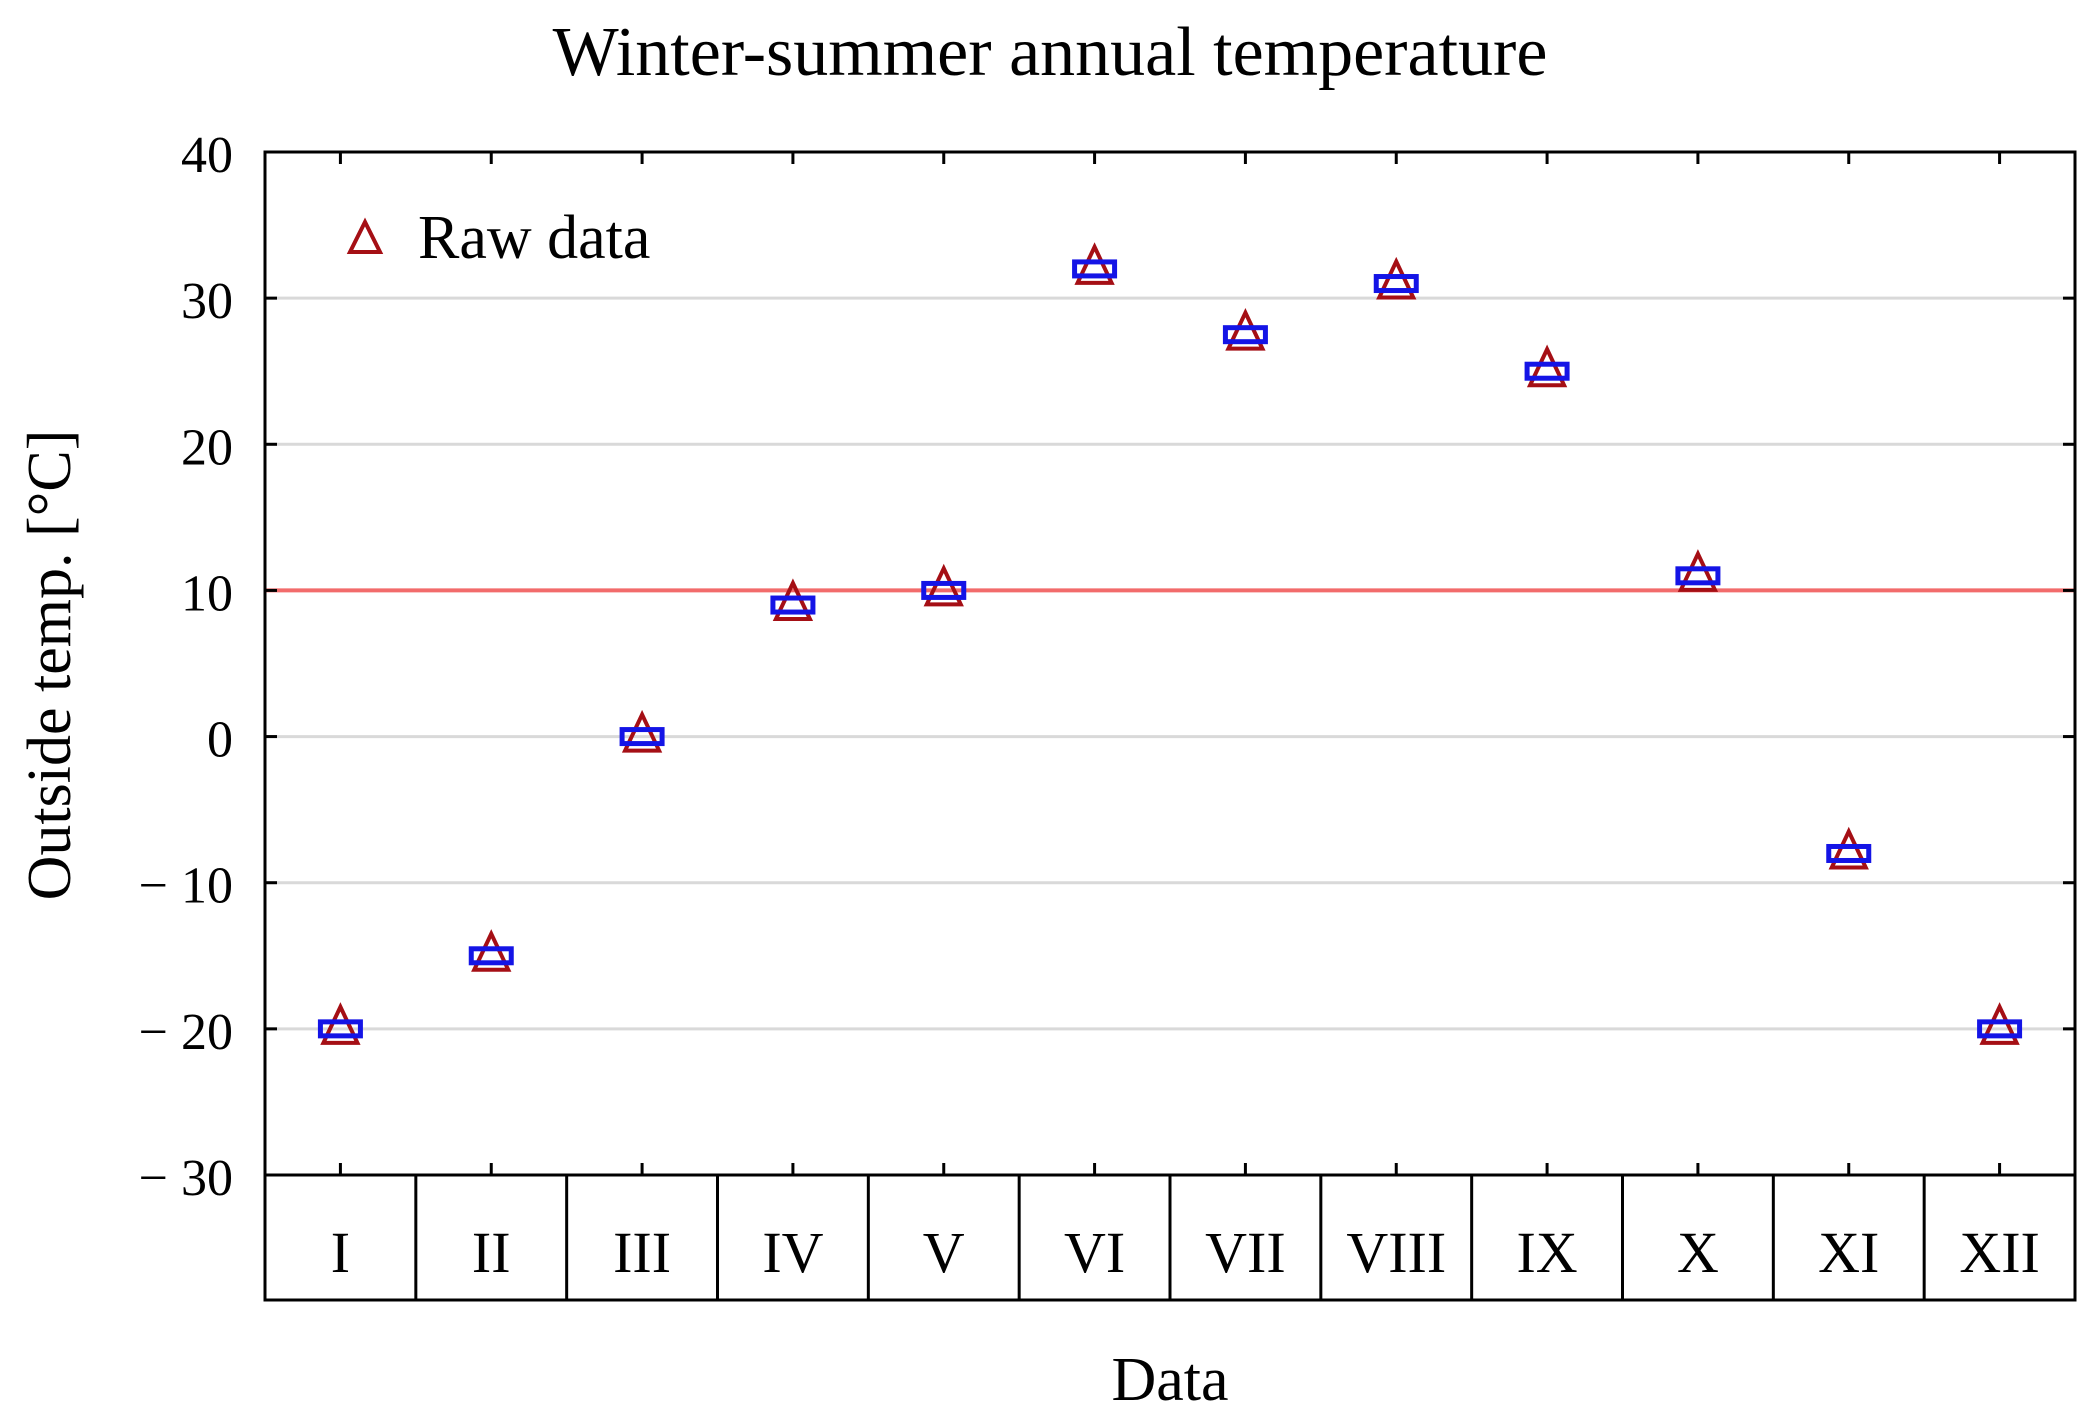  Describe the element at coordinates (1094, 1252) in the screenshot. I see `x-tick-label: VI` at that location.